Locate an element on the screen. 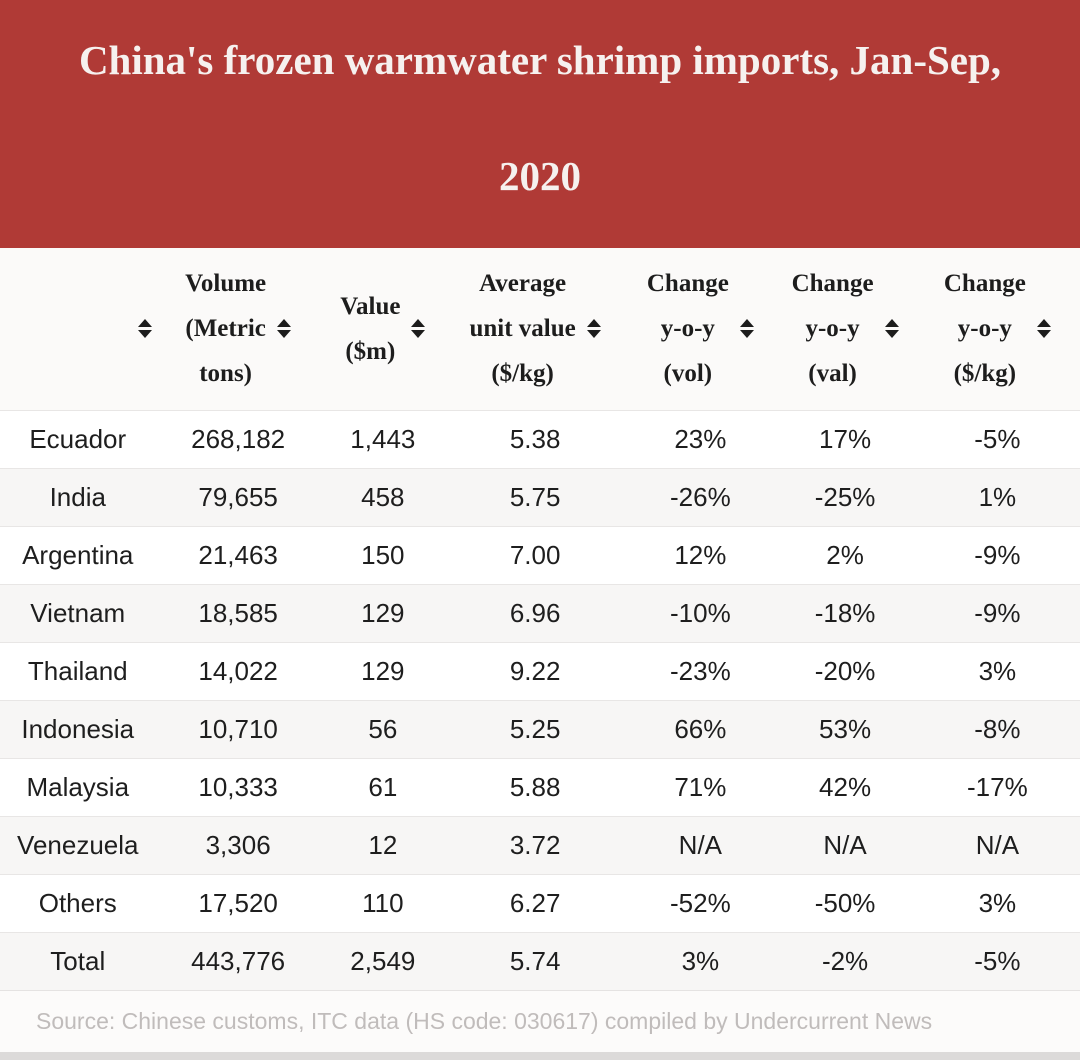  value-cell: 5.25 is located at coordinates (535, 728).